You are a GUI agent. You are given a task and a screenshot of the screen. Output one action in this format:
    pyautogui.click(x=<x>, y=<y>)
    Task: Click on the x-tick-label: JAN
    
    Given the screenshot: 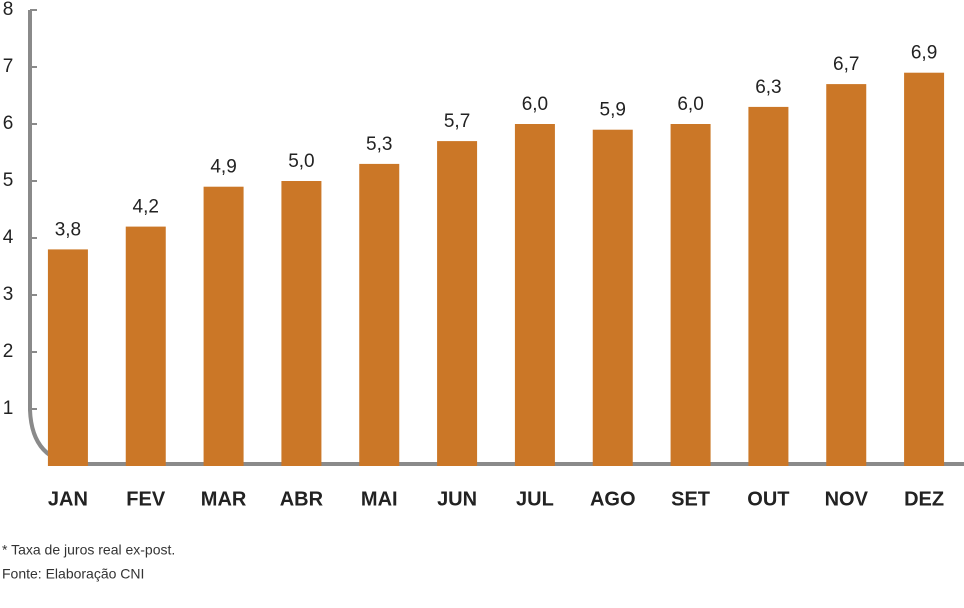 What is the action you would take?
    pyautogui.click(x=68, y=499)
    